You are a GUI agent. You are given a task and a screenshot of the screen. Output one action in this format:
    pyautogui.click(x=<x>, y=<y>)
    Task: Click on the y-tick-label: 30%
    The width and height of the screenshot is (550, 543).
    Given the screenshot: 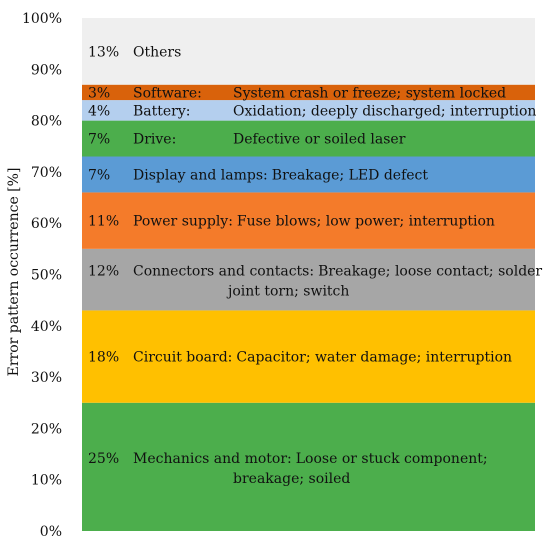 What is the action you would take?
    pyautogui.click(x=46, y=378)
    